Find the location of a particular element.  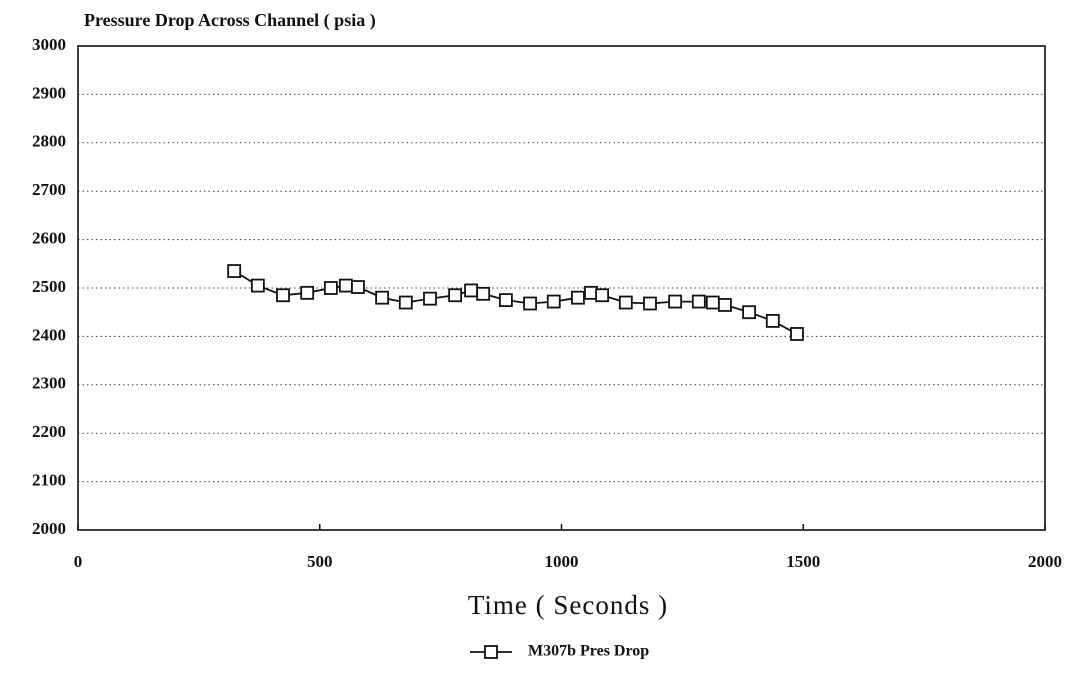

data-line is located at coordinates (515, 302).